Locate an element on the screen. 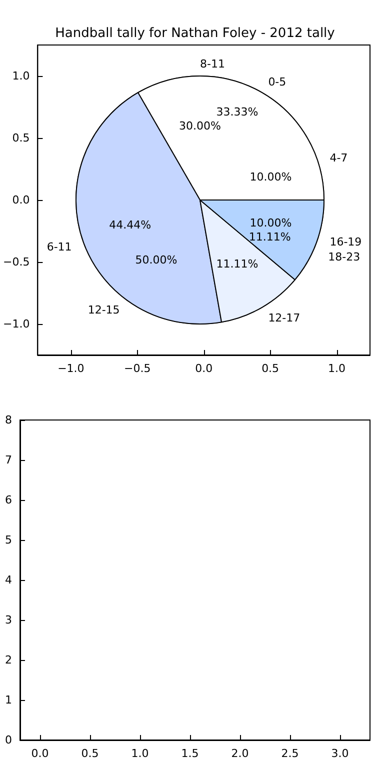  y-tick-label: 5 is located at coordinates (8, 540).